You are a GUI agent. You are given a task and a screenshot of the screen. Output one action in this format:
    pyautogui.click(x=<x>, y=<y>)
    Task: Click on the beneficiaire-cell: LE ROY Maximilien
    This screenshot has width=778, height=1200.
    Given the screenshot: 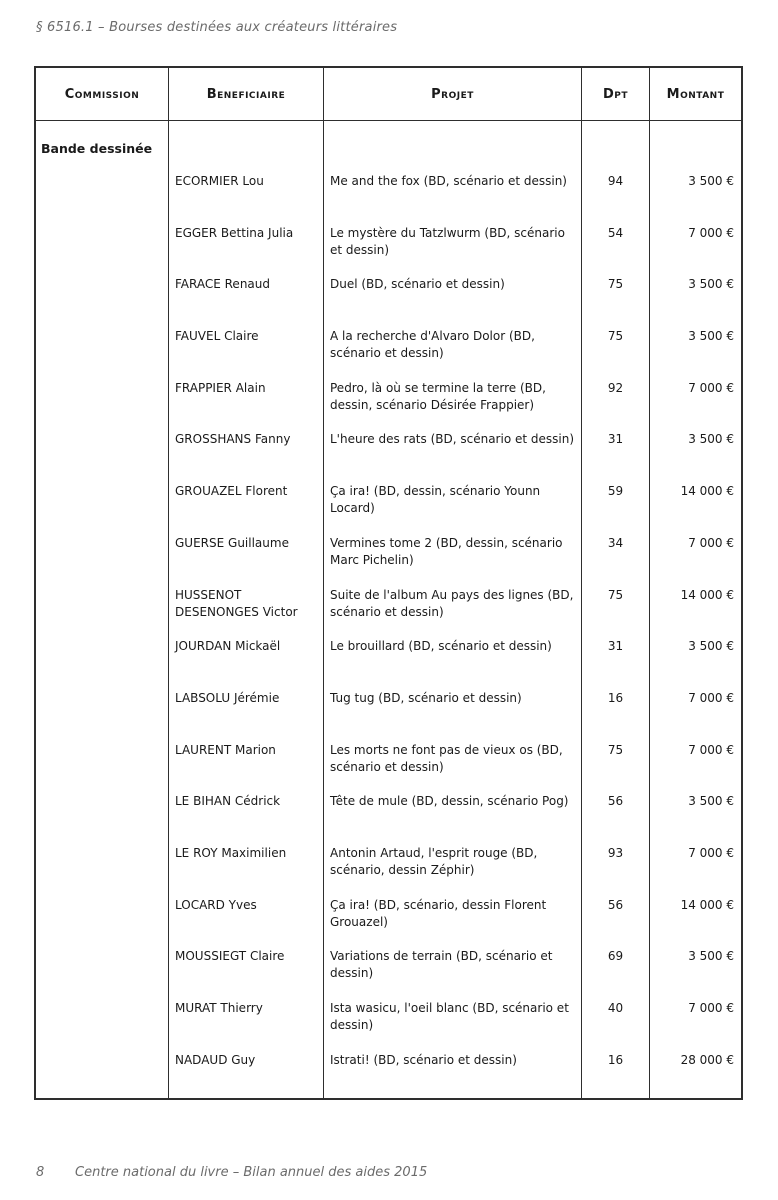 What is the action you would take?
    pyautogui.click(x=246, y=864)
    